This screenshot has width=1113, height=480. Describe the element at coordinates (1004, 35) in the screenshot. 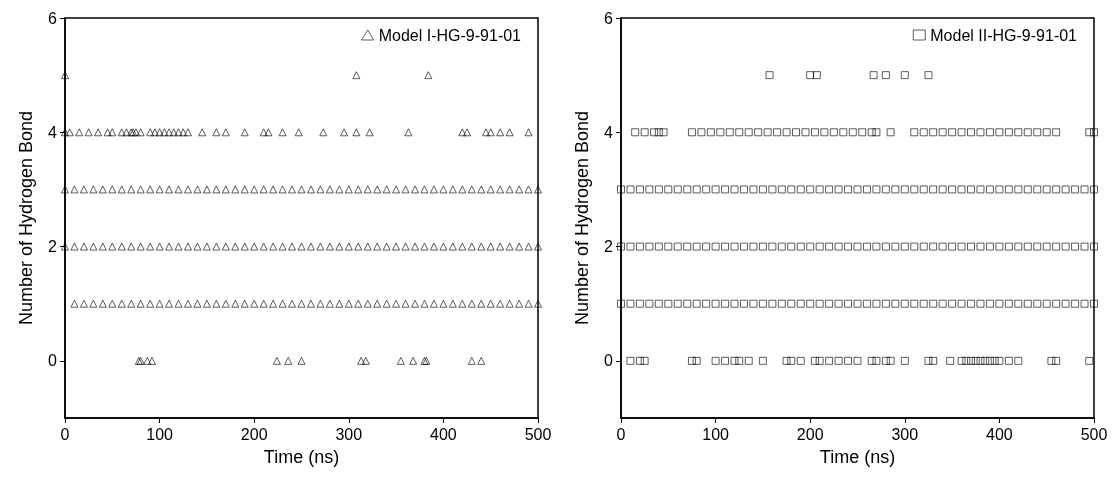

I see `legend-label: Model II-HG-9-91-01` at that location.